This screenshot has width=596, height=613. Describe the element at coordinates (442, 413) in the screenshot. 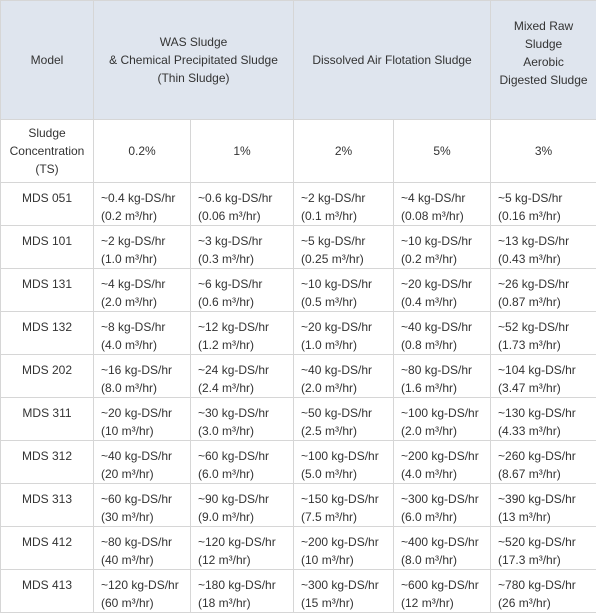

I see `capacity-rate: ~100 kg-DS/hr` at that location.